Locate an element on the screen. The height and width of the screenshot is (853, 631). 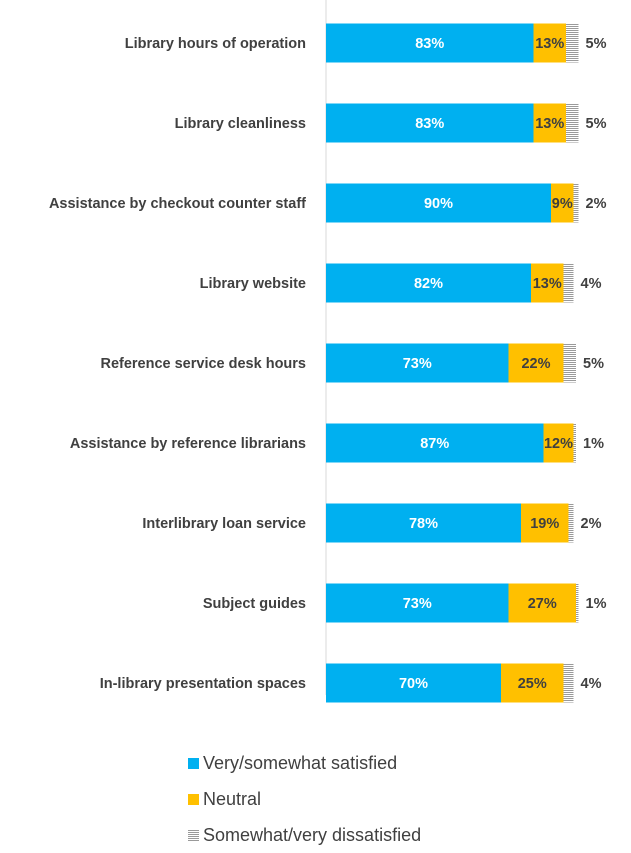
bar-neutral-subject-guides is located at coordinates (542, 603).